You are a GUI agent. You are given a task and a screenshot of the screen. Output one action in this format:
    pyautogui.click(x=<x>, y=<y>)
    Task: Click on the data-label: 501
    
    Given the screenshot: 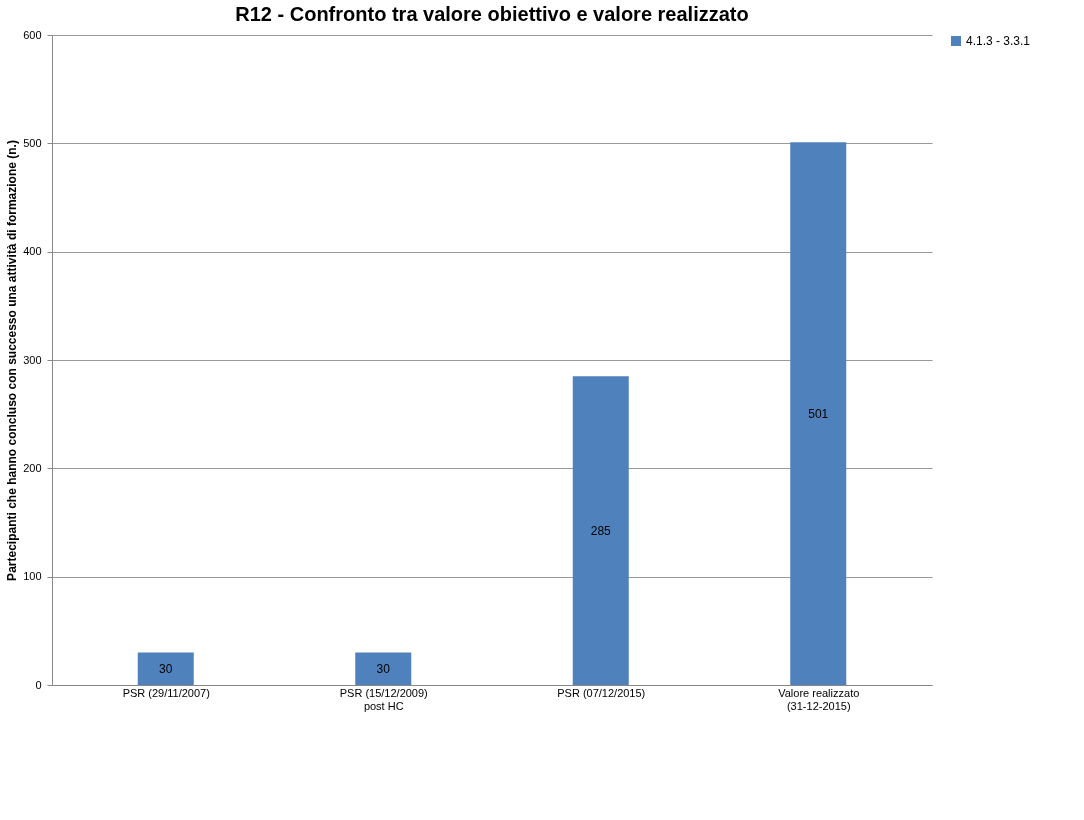 What is the action you would take?
    pyautogui.click(x=818, y=413)
    